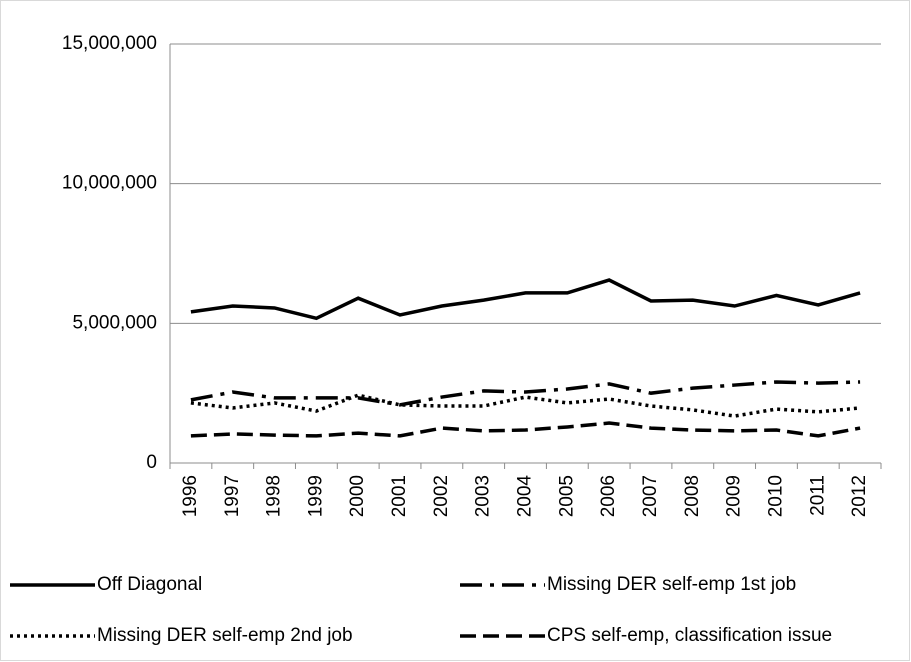 The width and height of the screenshot is (911, 662). I want to click on x-tick-label: 2008, so click(692, 496).